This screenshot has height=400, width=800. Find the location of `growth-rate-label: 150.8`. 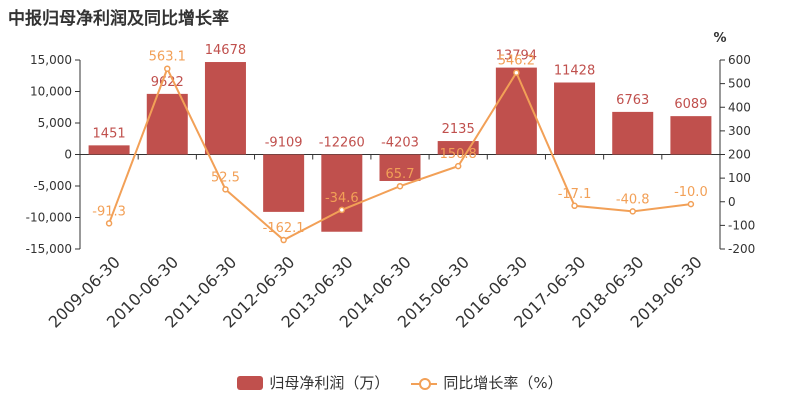

growth-rate-label: 150.8 is located at coordinates (458, 154).